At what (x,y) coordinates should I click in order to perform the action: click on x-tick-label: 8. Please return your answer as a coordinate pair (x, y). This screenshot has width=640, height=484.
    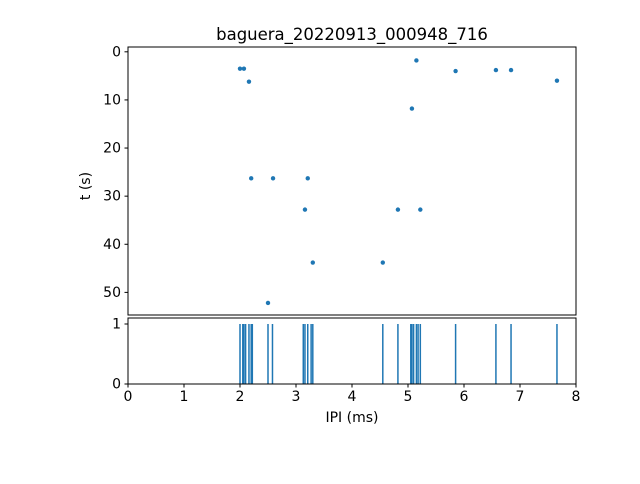
    Looking at the image, I should click on (576, 397).